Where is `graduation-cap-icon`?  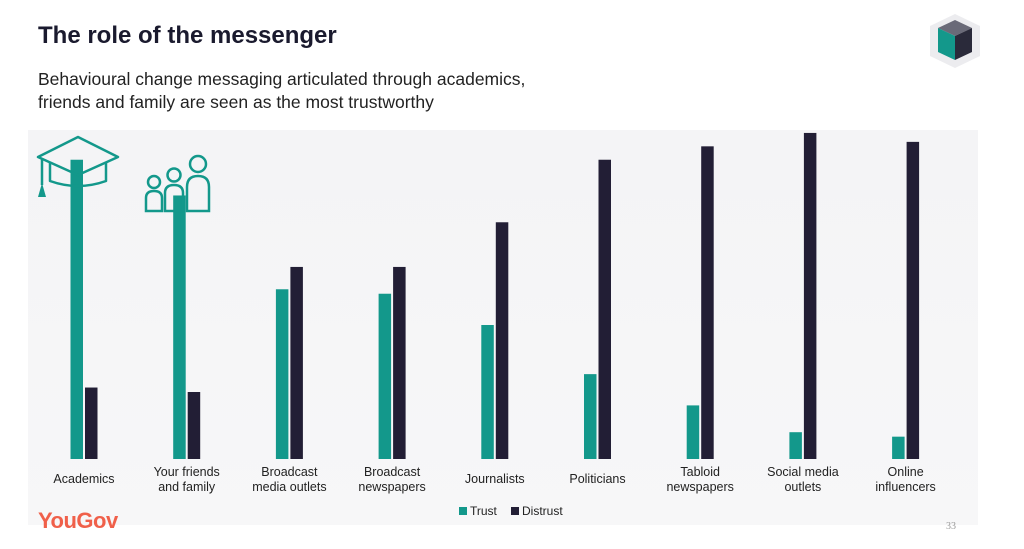
graduation-cap-icon is located at coordinates (78, 166).